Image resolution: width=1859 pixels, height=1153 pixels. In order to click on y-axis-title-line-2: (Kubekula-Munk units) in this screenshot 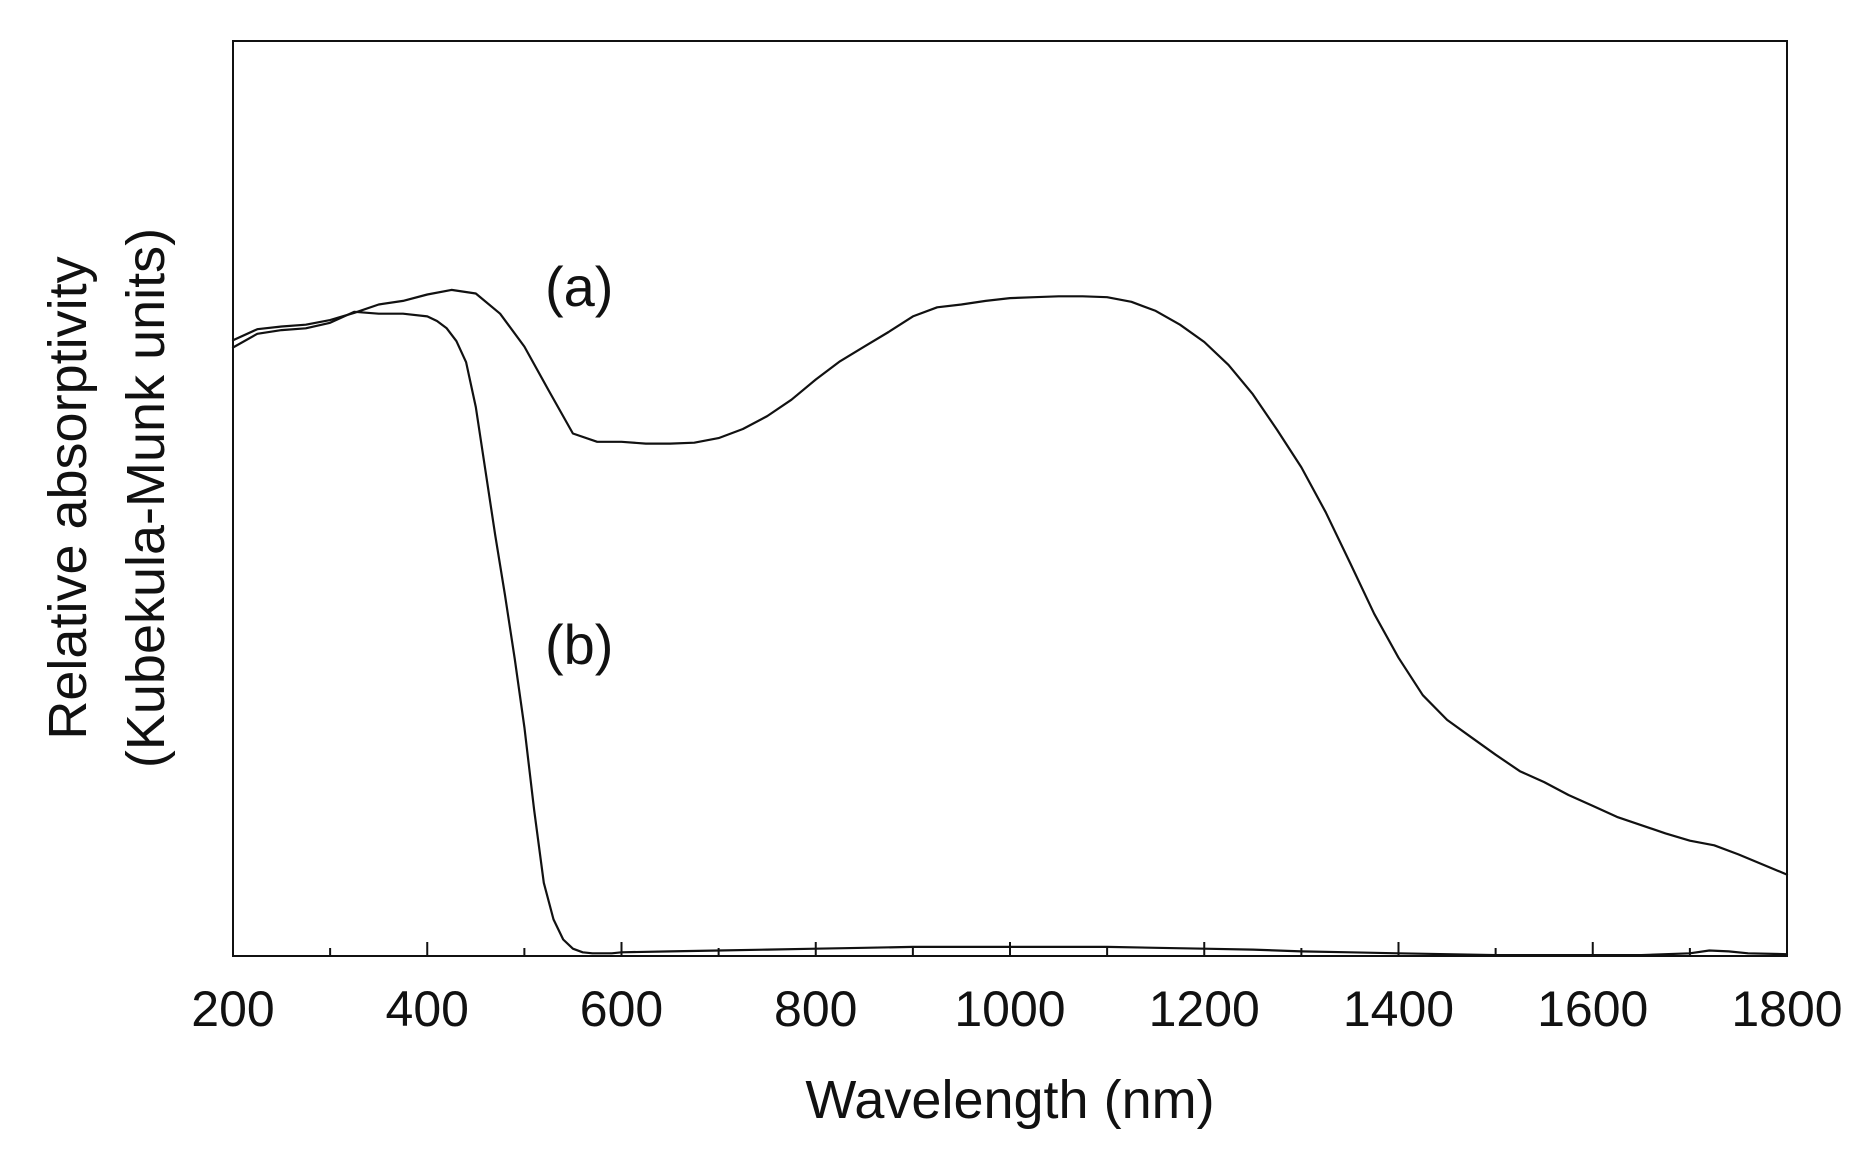, I will do `click(146, 498)`.